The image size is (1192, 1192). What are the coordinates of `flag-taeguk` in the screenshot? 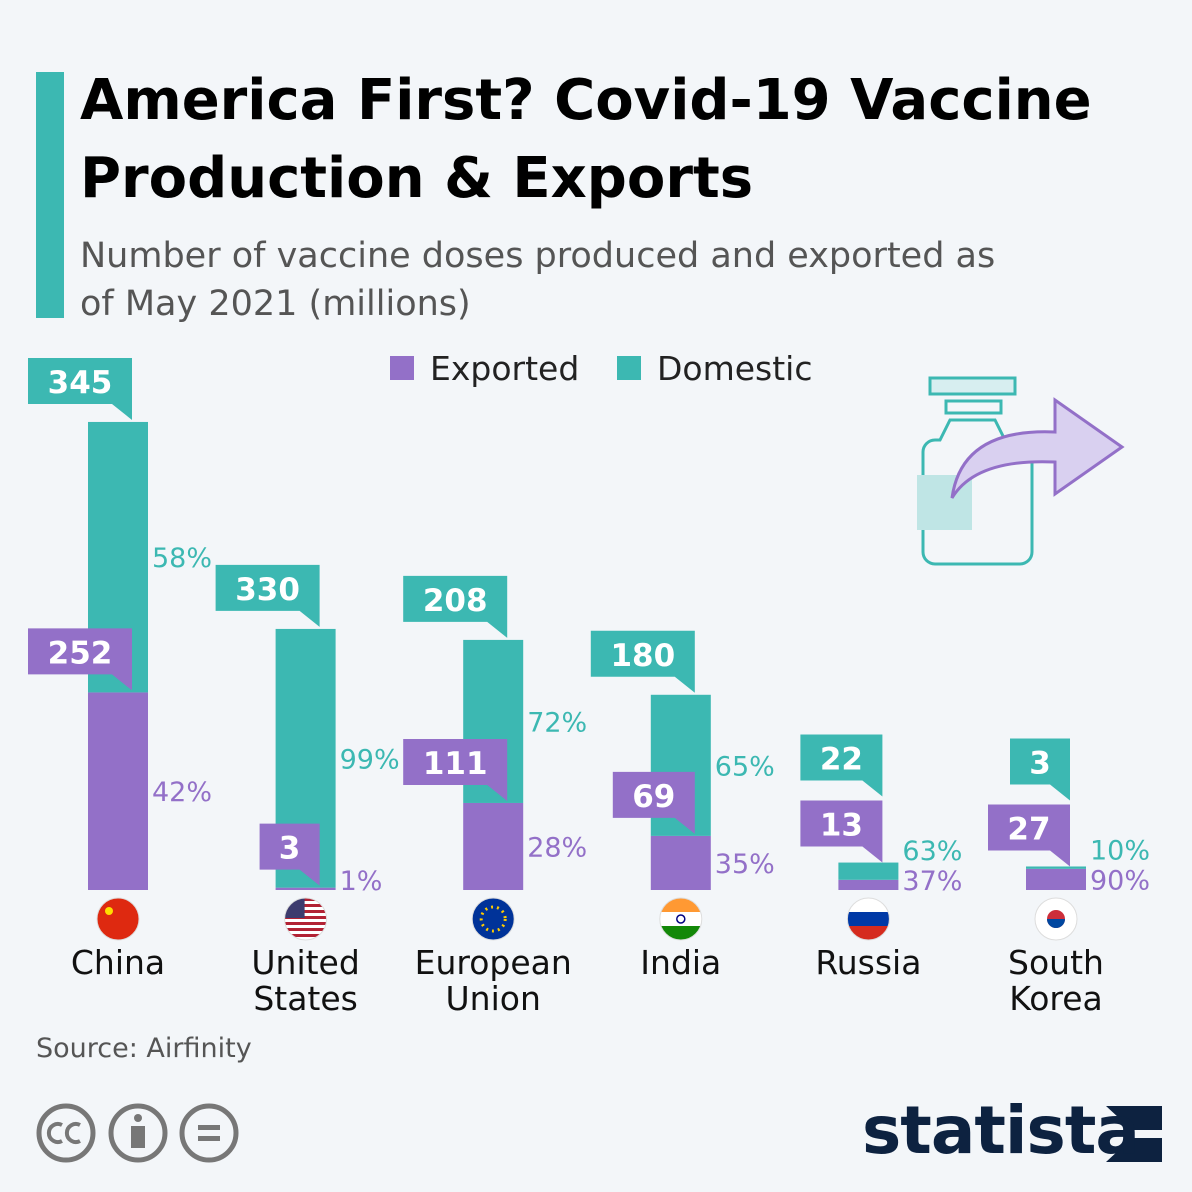 It's located at (1056, 923).